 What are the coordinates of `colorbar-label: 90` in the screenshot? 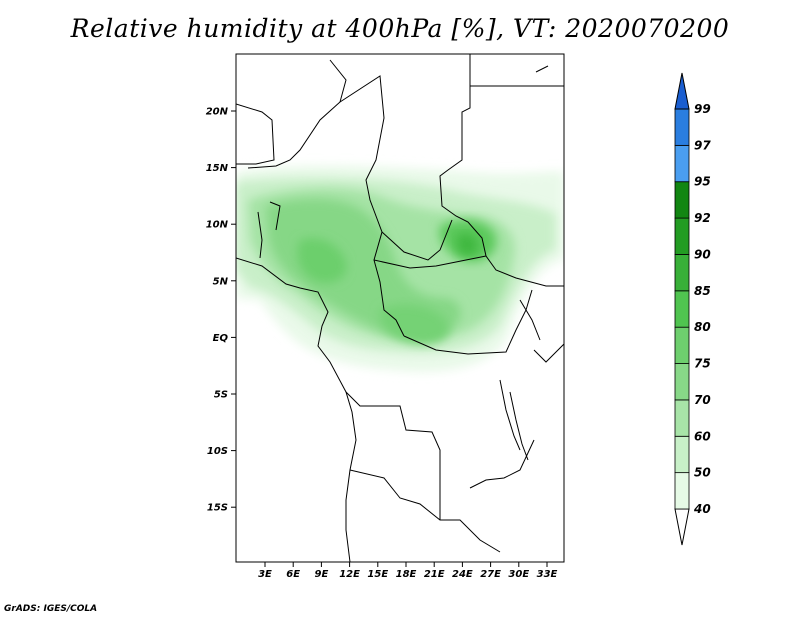 It's located at (702, 254).